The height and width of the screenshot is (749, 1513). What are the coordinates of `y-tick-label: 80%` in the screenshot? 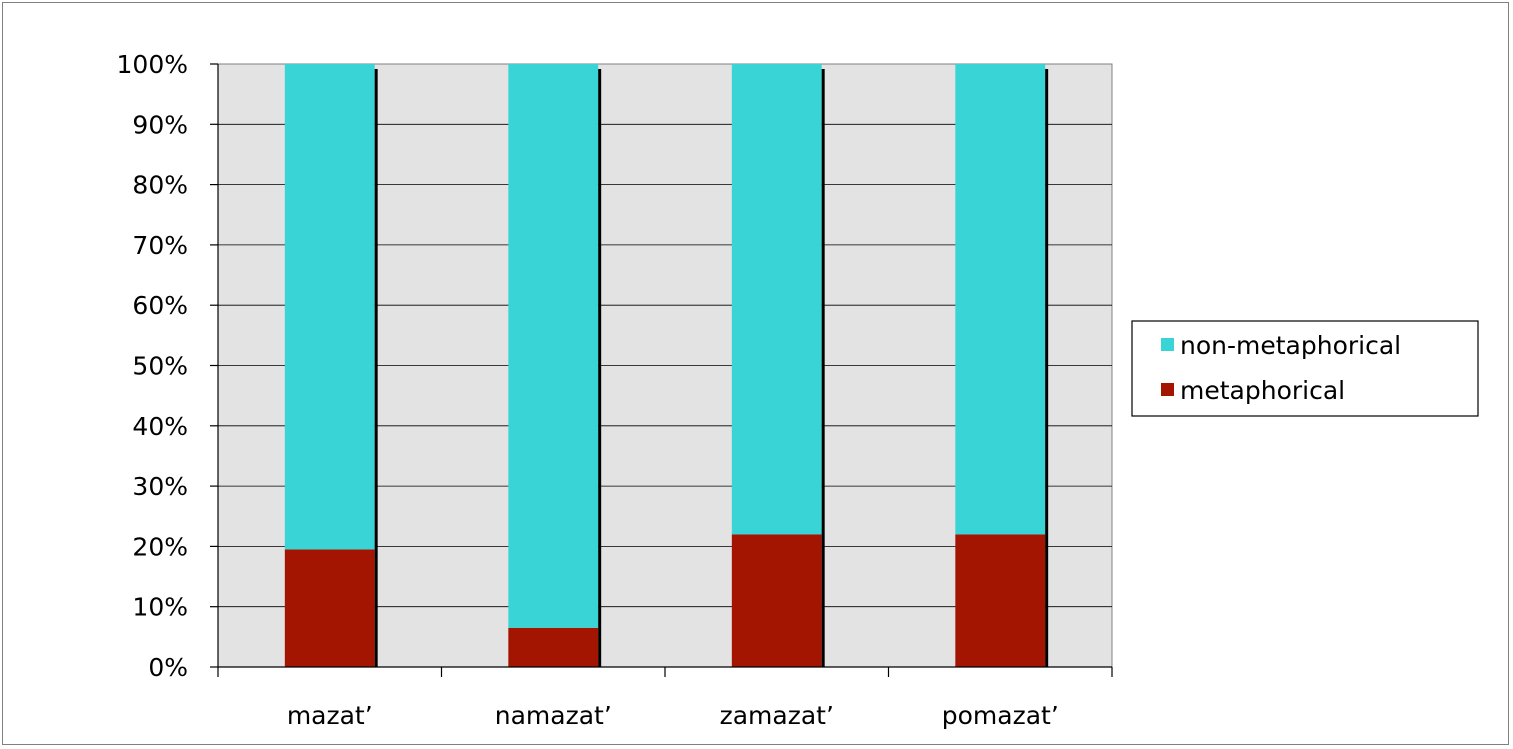 It's located at (160, 185).